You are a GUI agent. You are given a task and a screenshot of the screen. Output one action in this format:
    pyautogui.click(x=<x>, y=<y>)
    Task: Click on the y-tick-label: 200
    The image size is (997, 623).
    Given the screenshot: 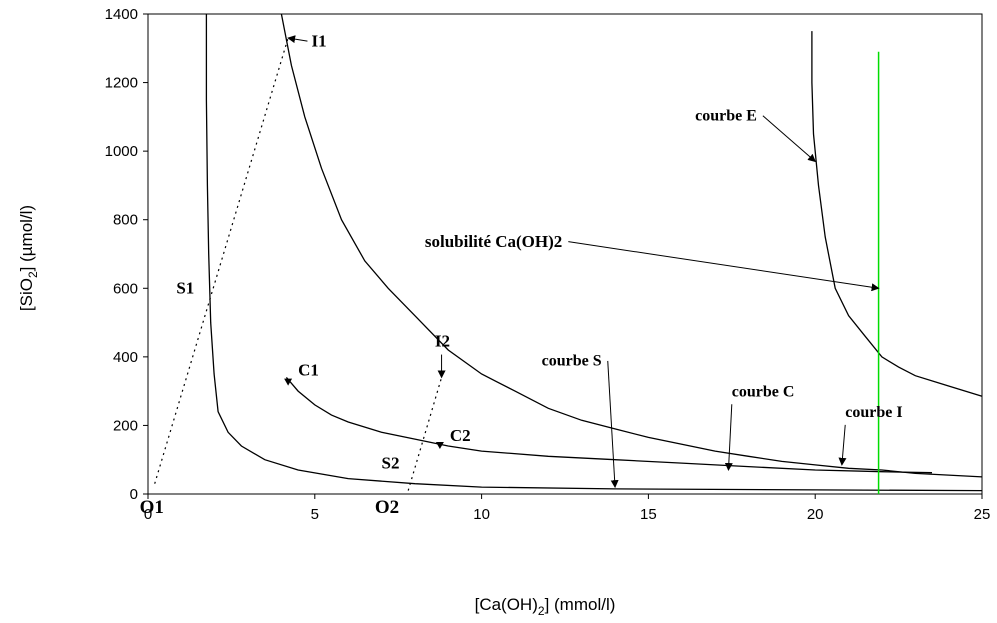 What is the action you would take?
    pyautogui.click(x=125, y=425)
    